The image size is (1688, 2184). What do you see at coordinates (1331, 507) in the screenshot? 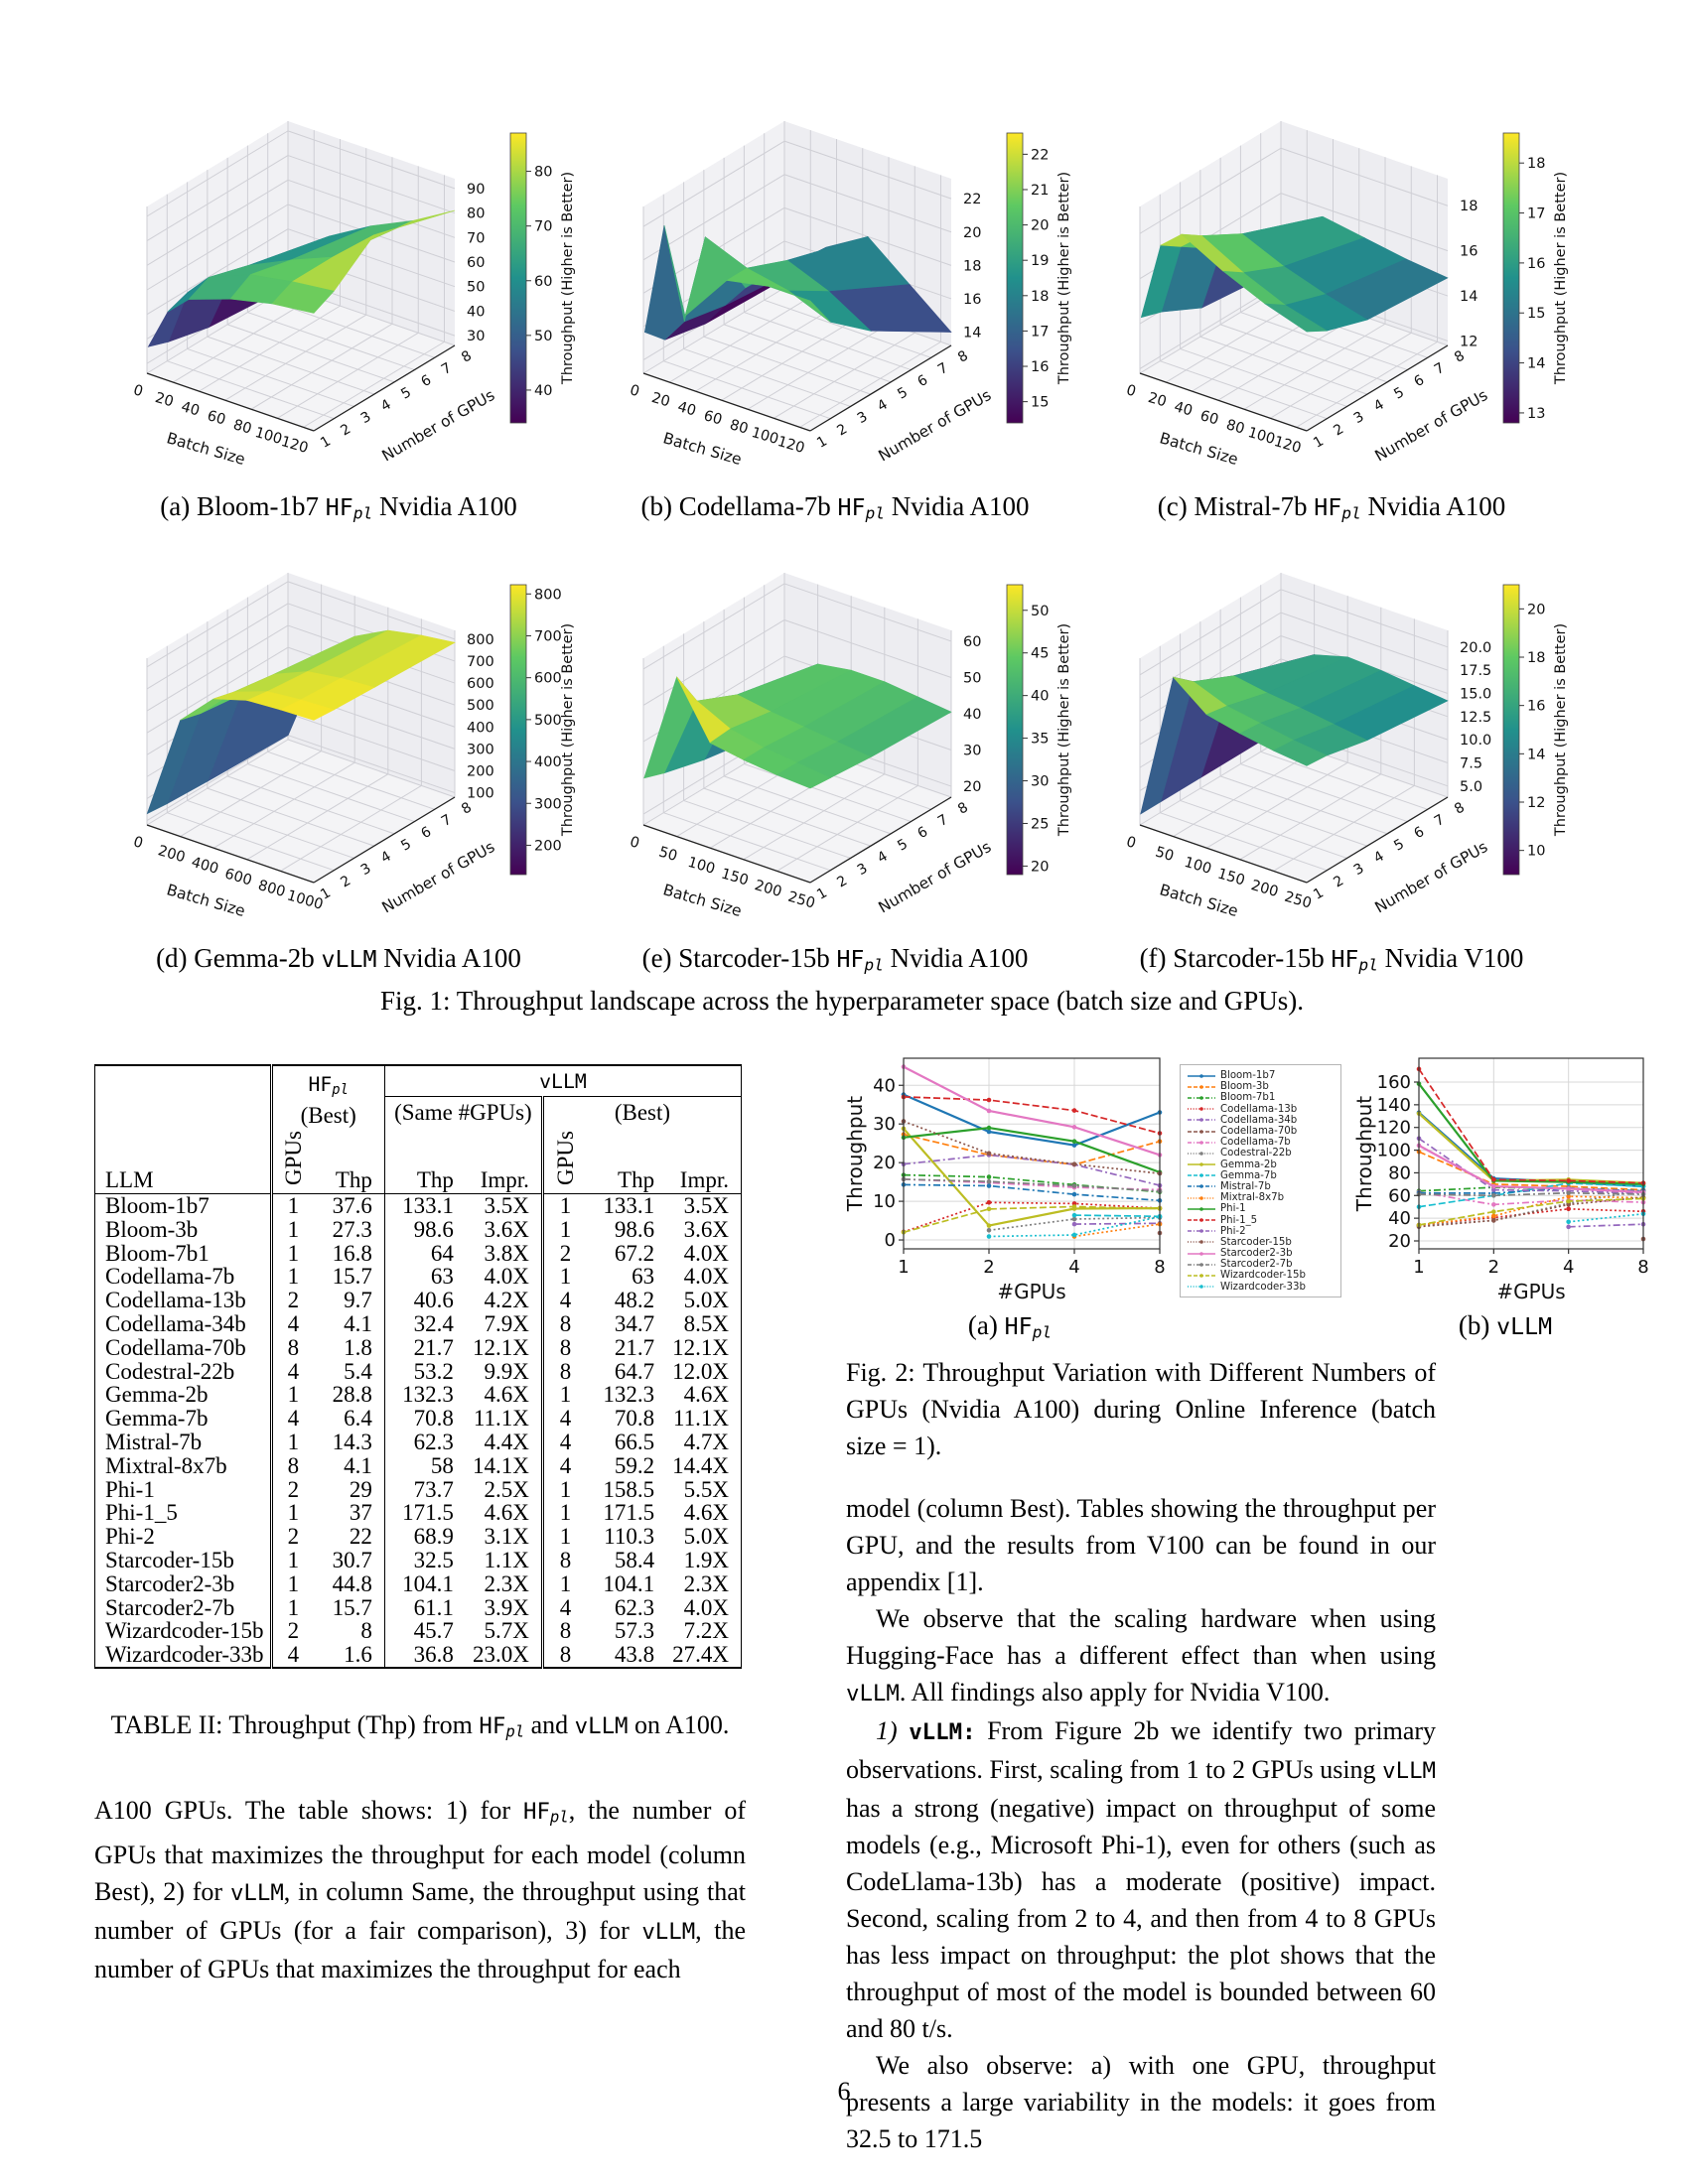
I see `subplot-caption: (c) Mistral-7b HFpl Nvidia A100` at bounding box center [1331, 507].